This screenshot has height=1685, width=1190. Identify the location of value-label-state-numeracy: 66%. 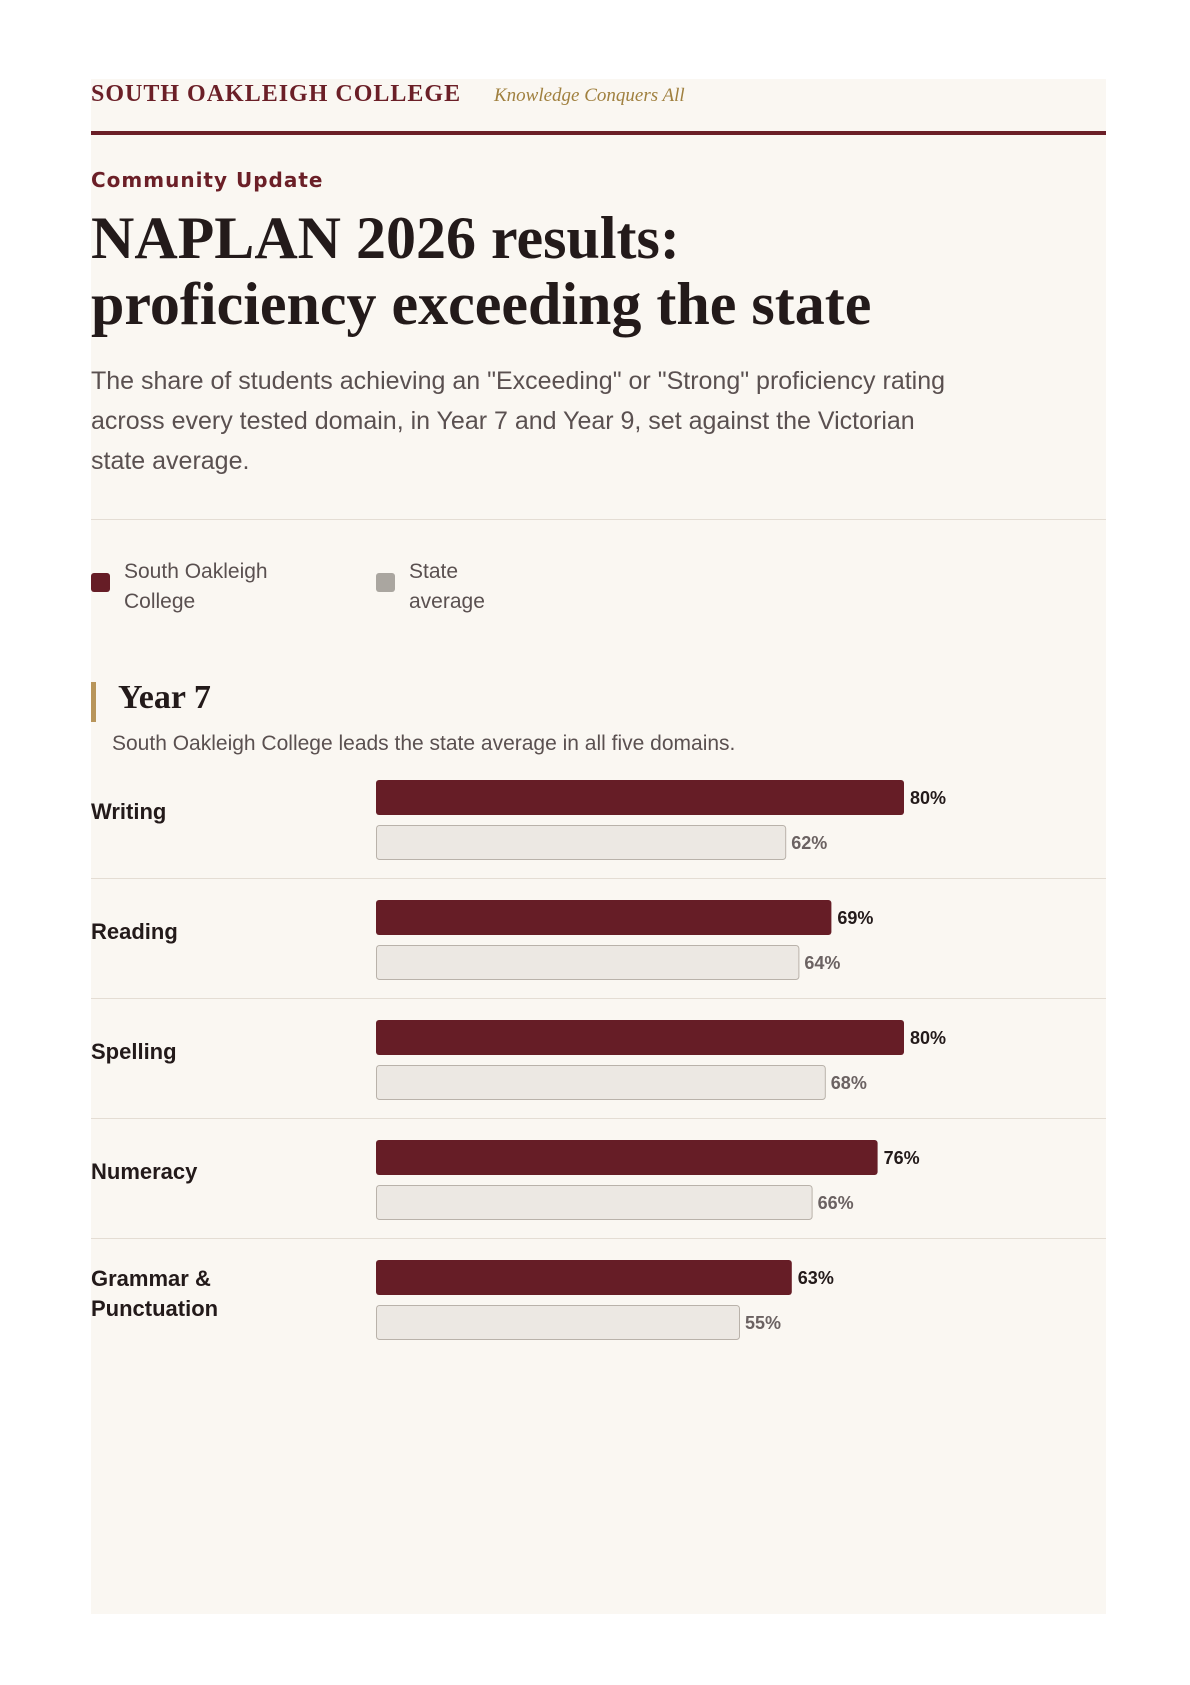
(836, 1203).